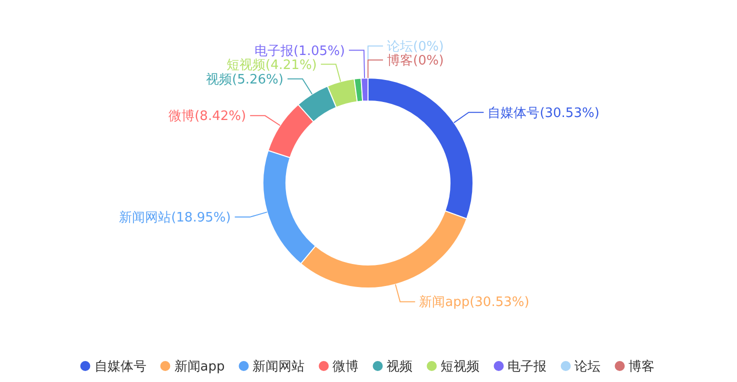 This screenshot has width=737, height=382. I want to click on category-label: 视频(5.26%), so click(245, 80).